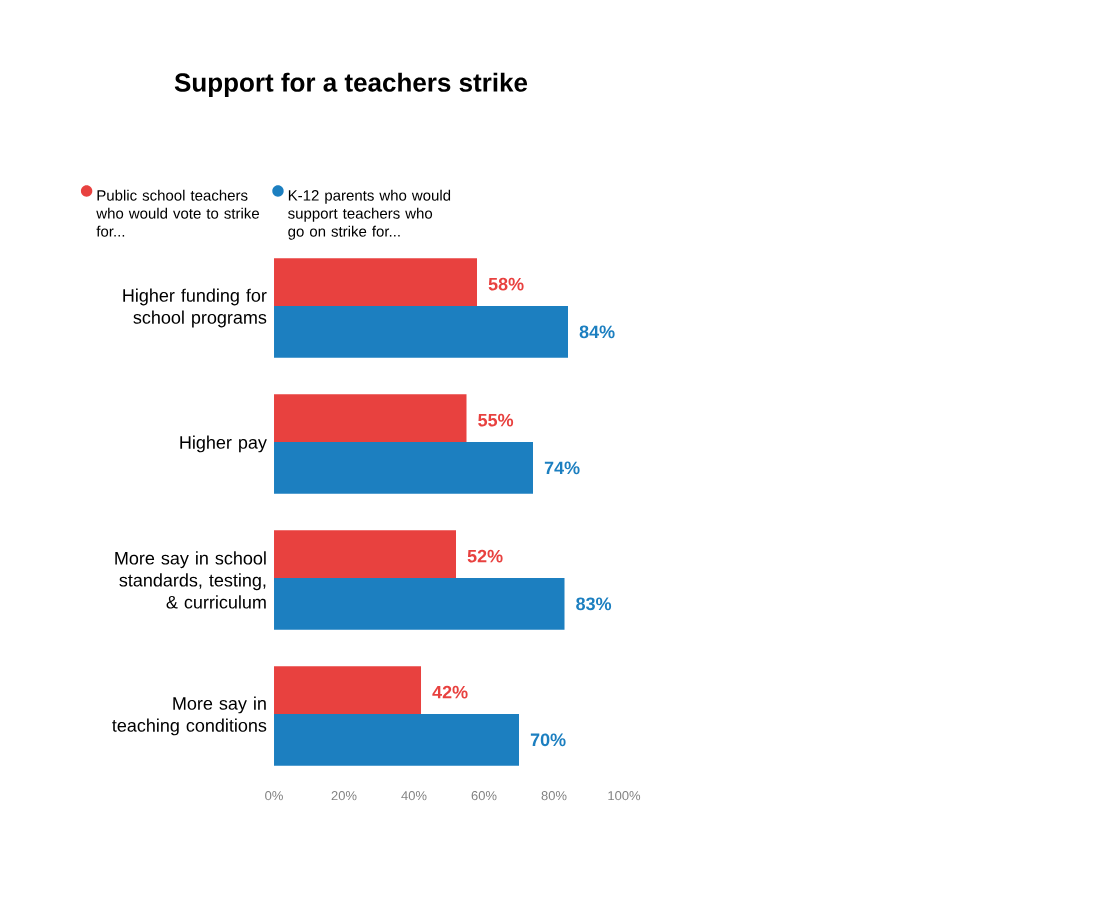 This screenshot has width=1096, height=898. What do you see at coordinates (562, 468) in the screenshot?
I see `data-label: 74%` at bounding box center [562, 468].